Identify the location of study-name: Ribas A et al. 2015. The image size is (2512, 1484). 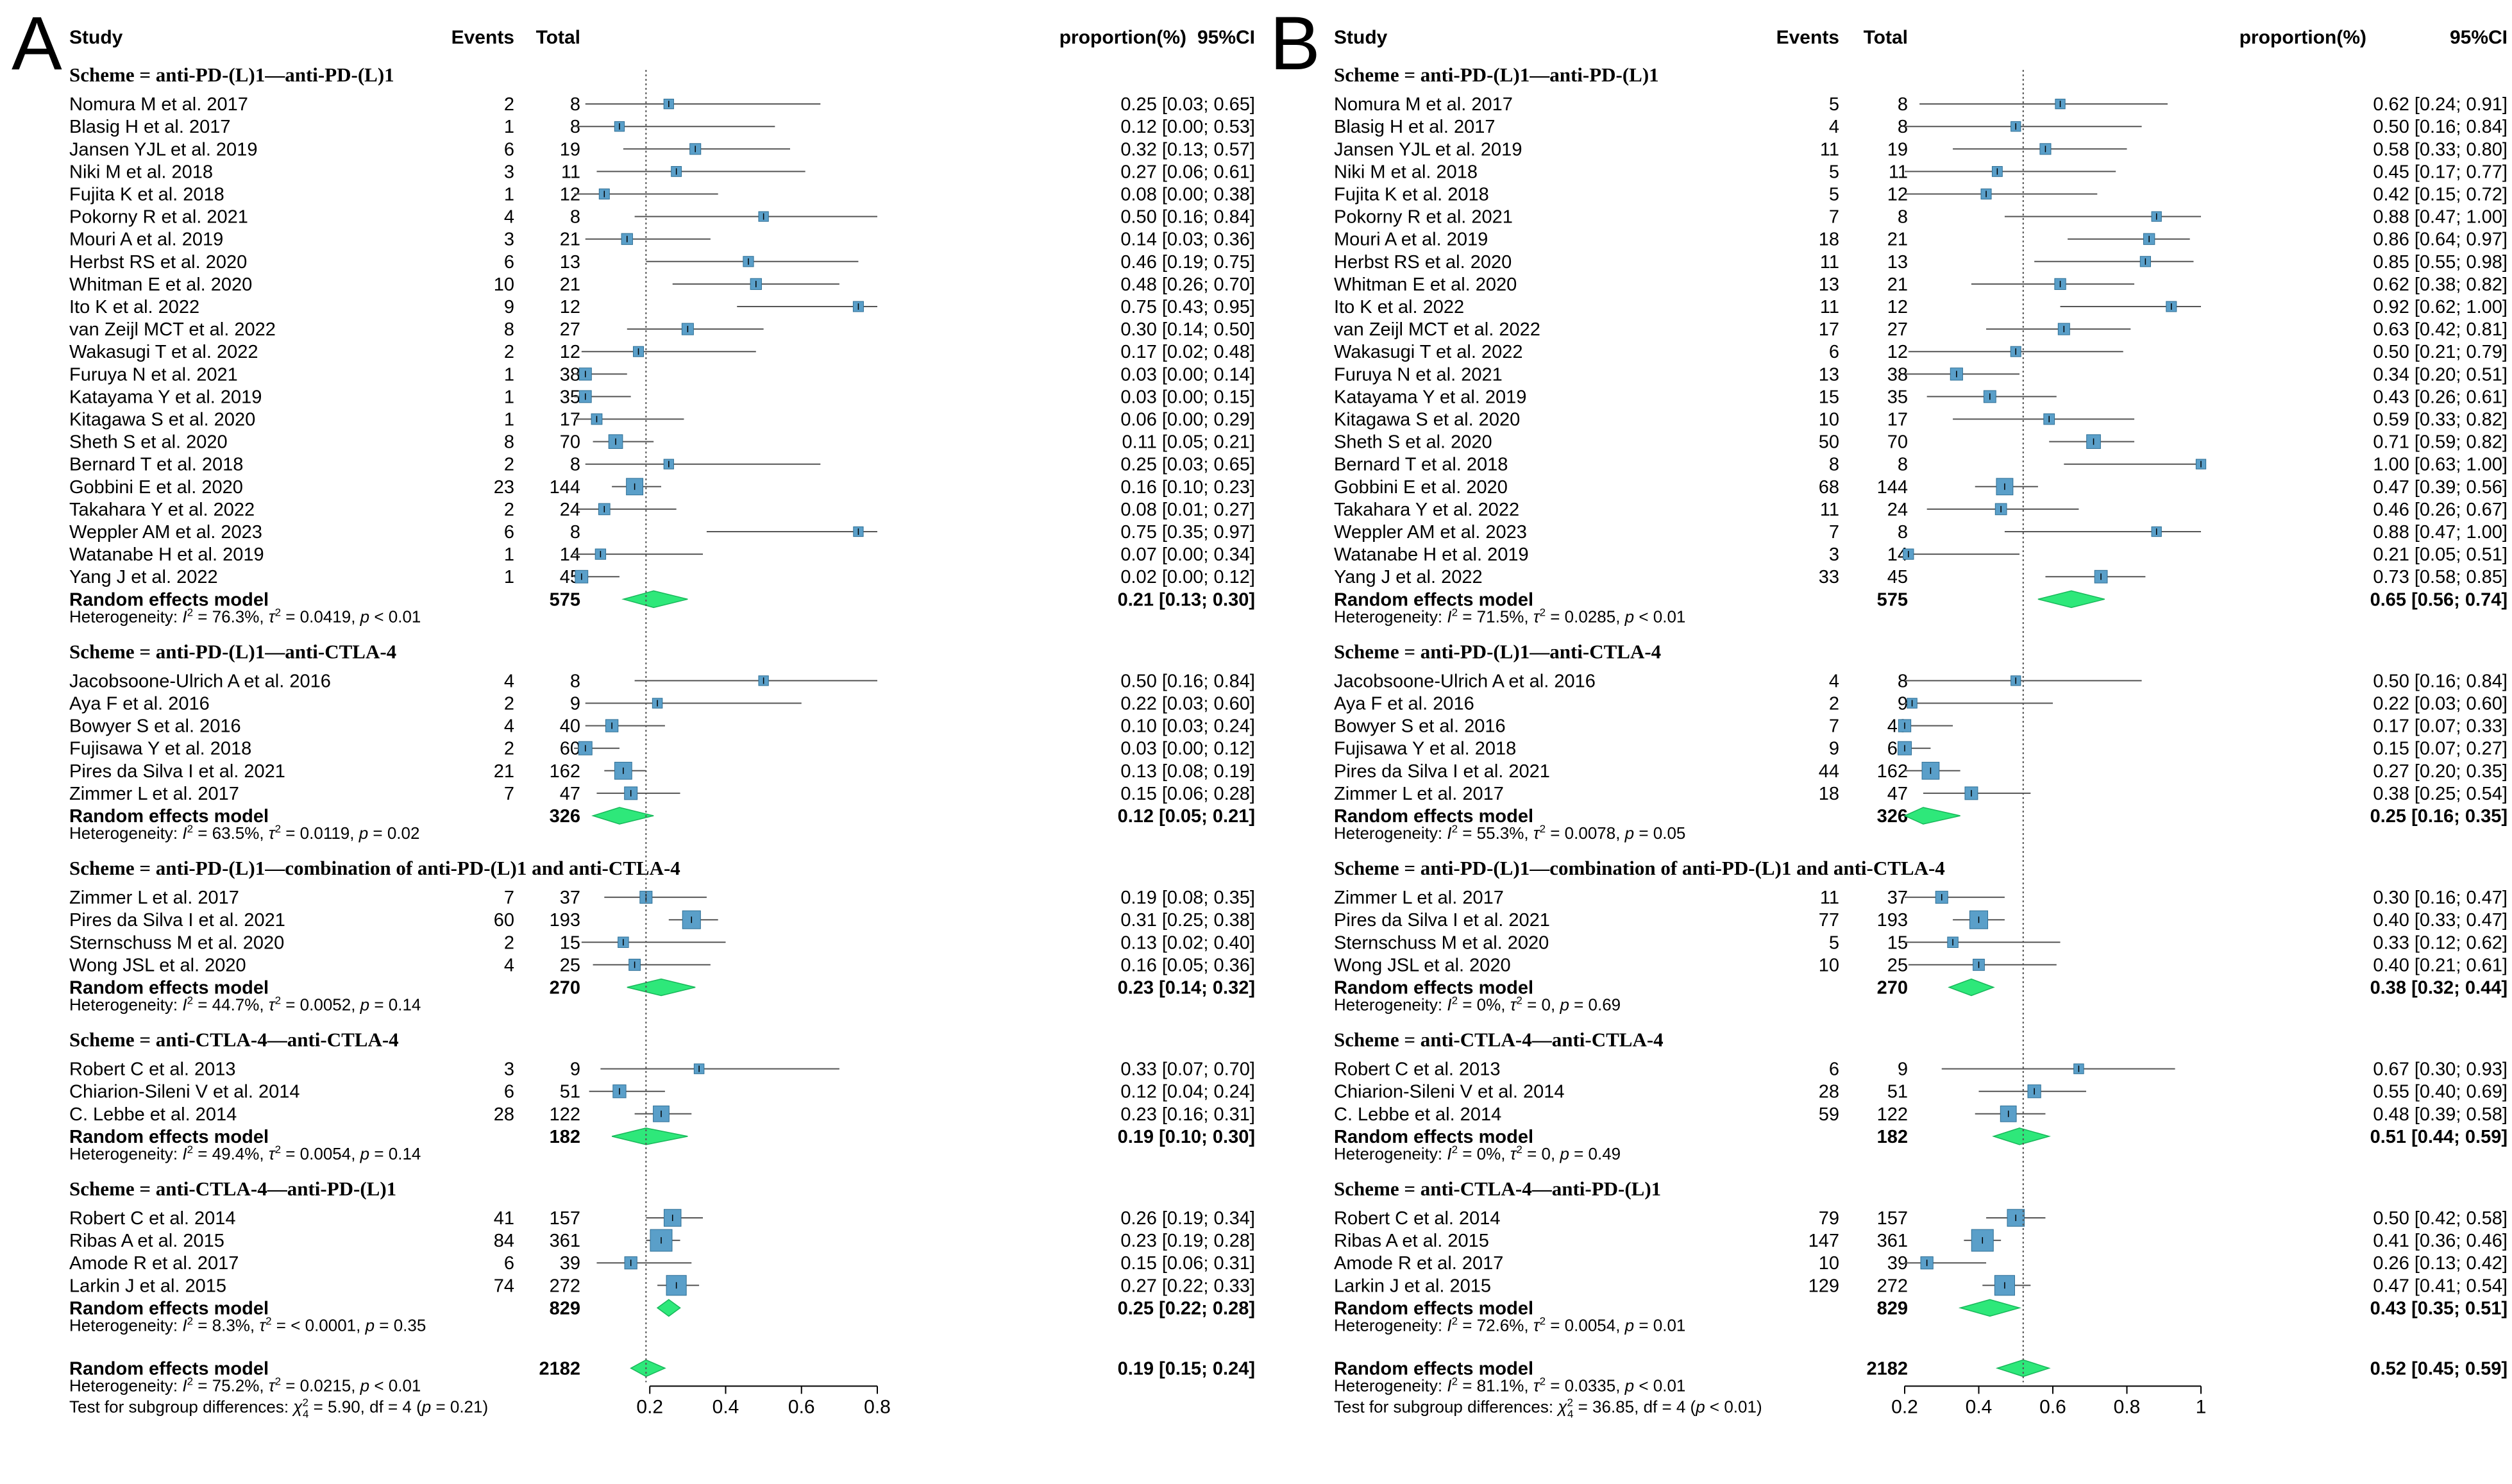
(146, 1241).